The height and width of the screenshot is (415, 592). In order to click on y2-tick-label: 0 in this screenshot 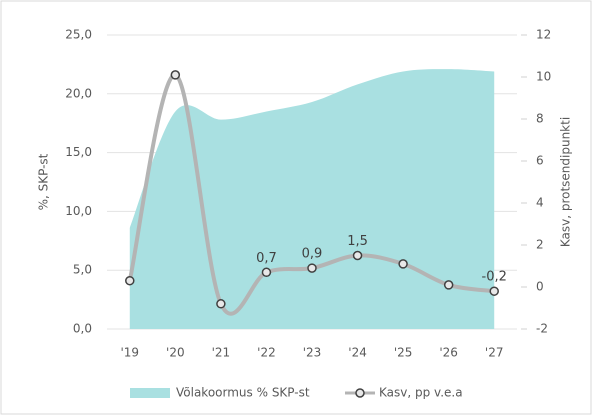, I will do `click(540, 287)`.